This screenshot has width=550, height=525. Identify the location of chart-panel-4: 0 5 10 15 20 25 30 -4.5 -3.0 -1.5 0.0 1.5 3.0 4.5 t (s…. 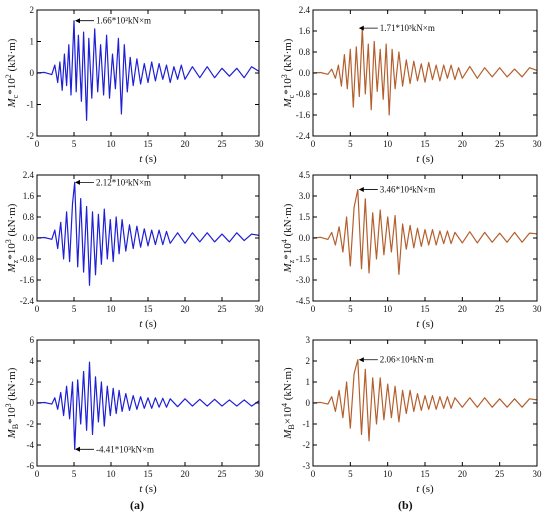
(411, 250).